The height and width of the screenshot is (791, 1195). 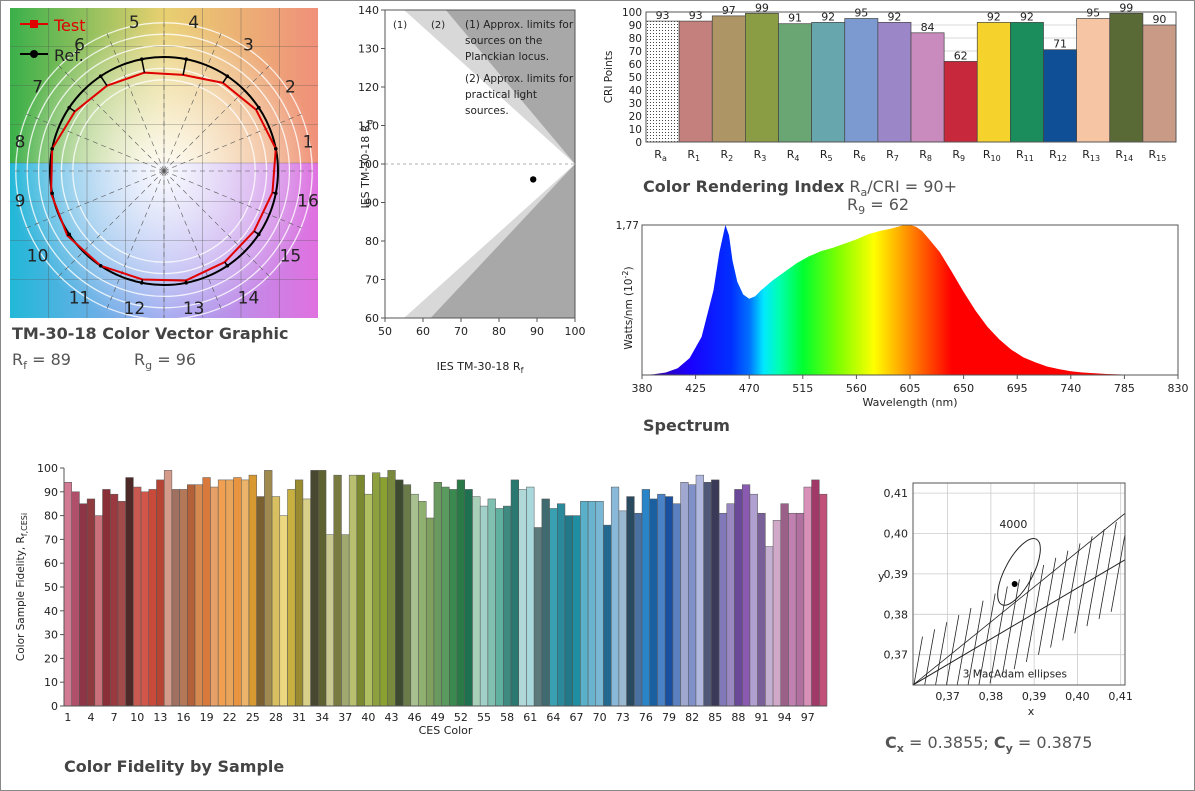 I want to click on rfrg-y-tick-label: 140, so click(x=368, y=10).